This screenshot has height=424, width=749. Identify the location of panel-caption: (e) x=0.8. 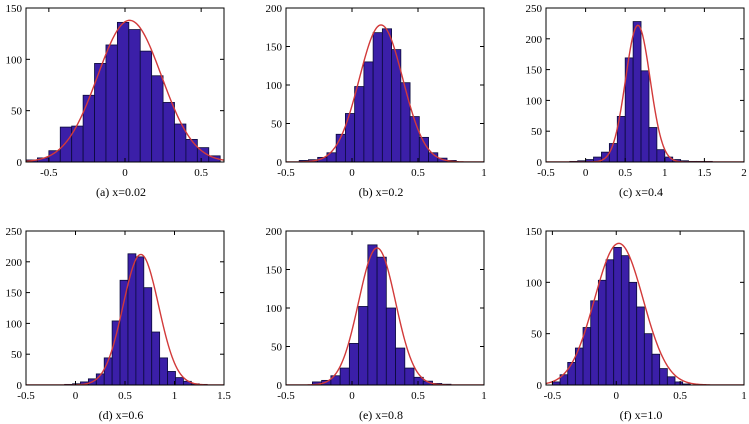
(381, 415).